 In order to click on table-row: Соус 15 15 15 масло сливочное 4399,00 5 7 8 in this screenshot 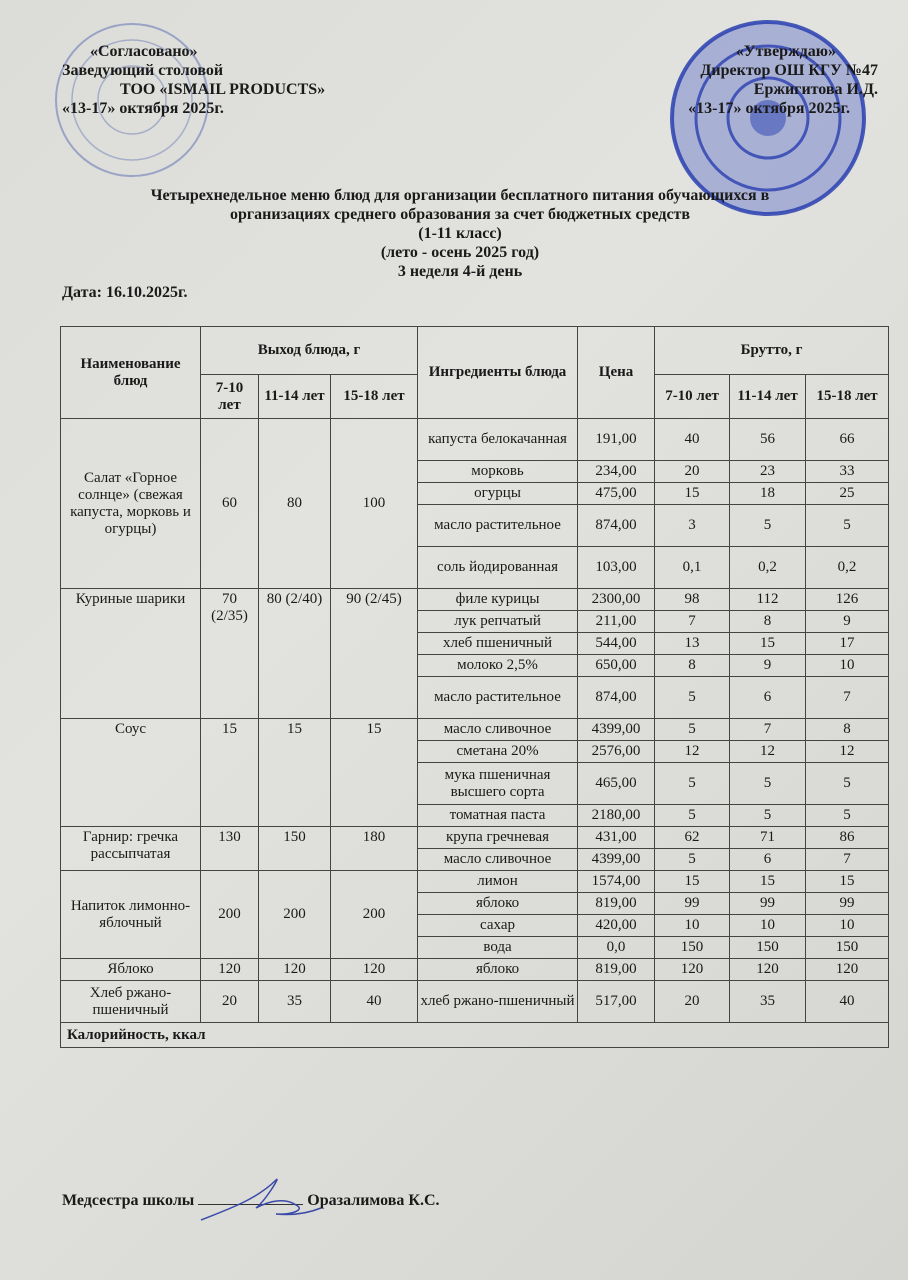, I will do `click(475, 772)`.